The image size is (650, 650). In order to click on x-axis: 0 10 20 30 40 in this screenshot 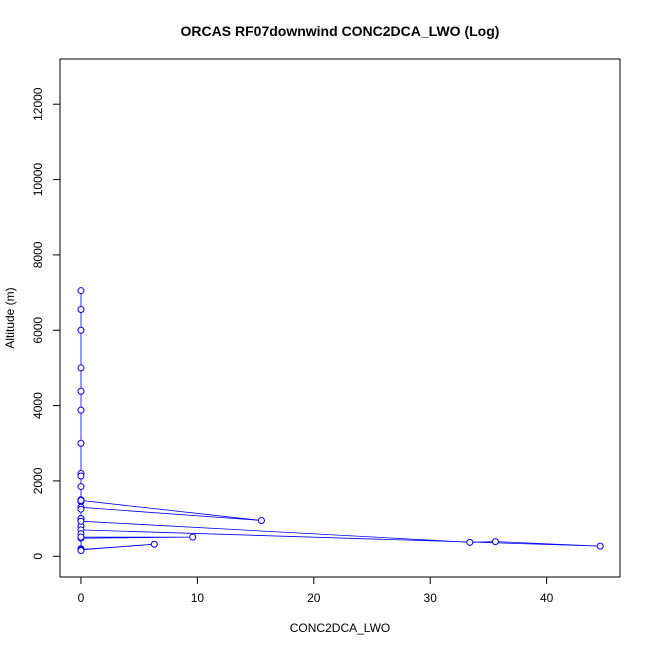, I will do `click(316, 590)`.